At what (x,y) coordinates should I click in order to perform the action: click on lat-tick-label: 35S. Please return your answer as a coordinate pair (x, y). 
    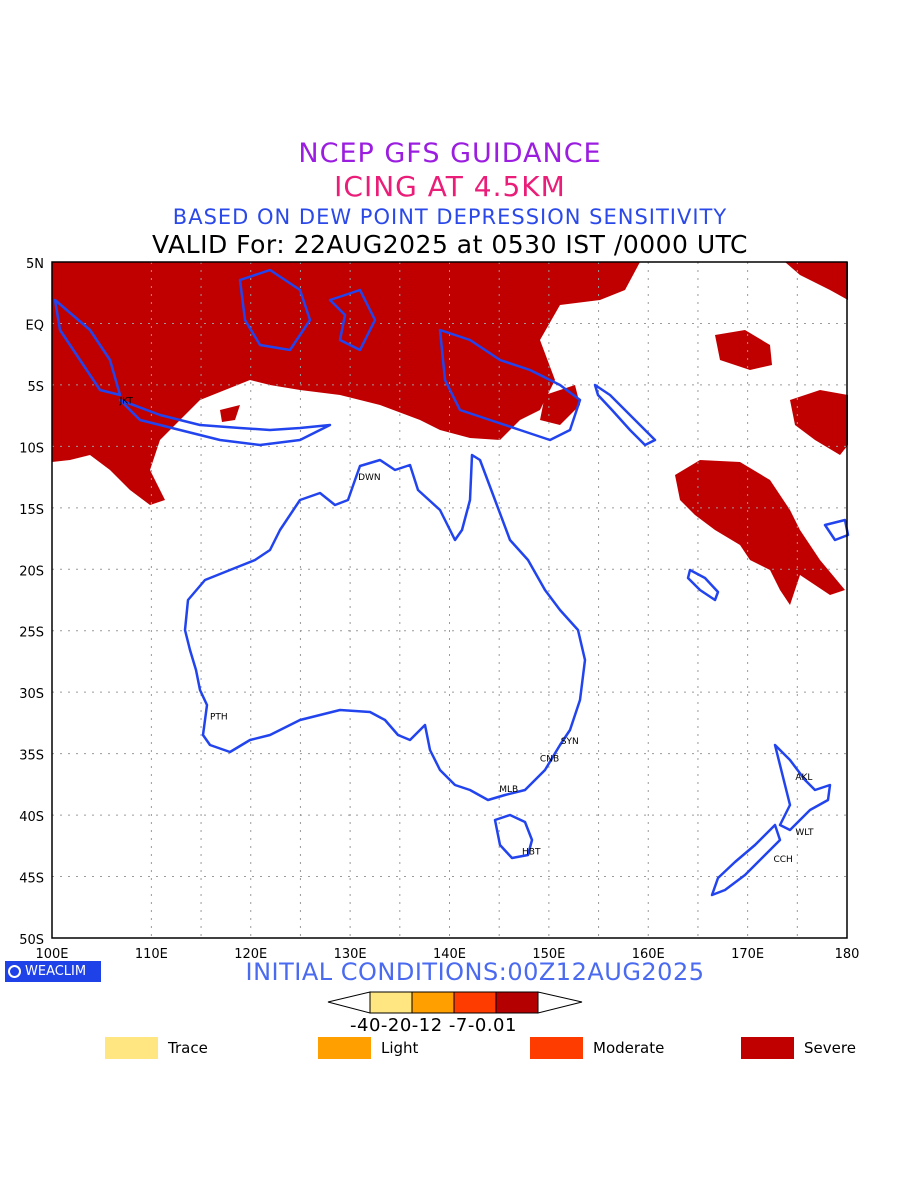
    Looking at the image, I should click on (31, 756).